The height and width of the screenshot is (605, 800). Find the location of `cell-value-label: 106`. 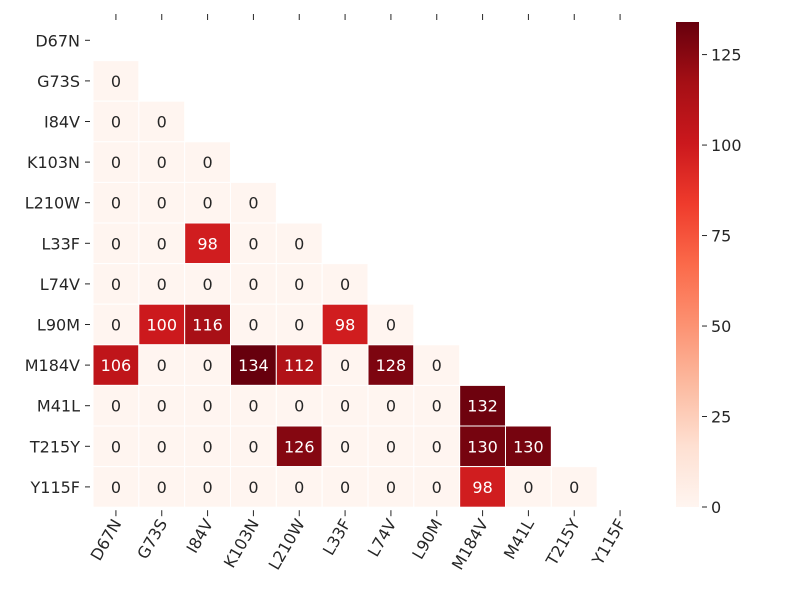

cell-value-label: 106 is located at coordinates (116, 365).